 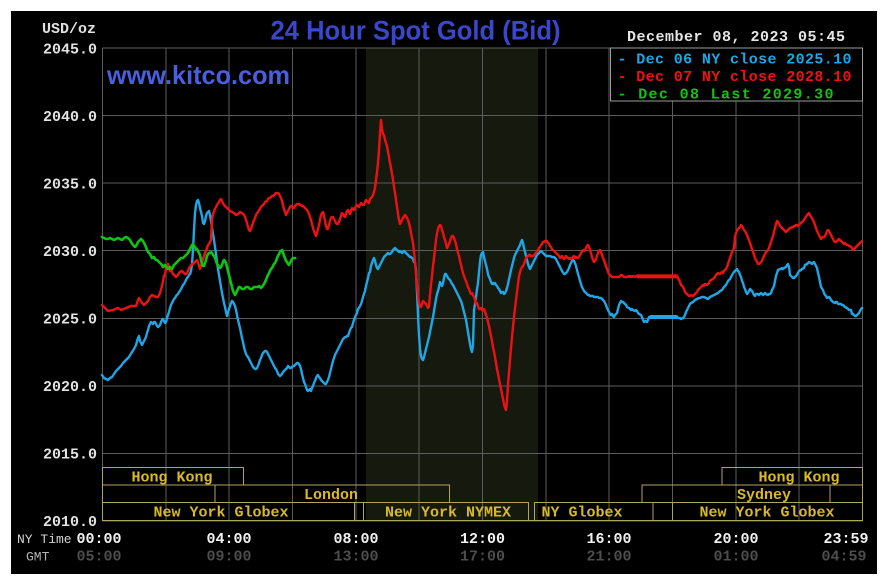 I want to click on svg-text: 16:00, so click(x=608, y=539).